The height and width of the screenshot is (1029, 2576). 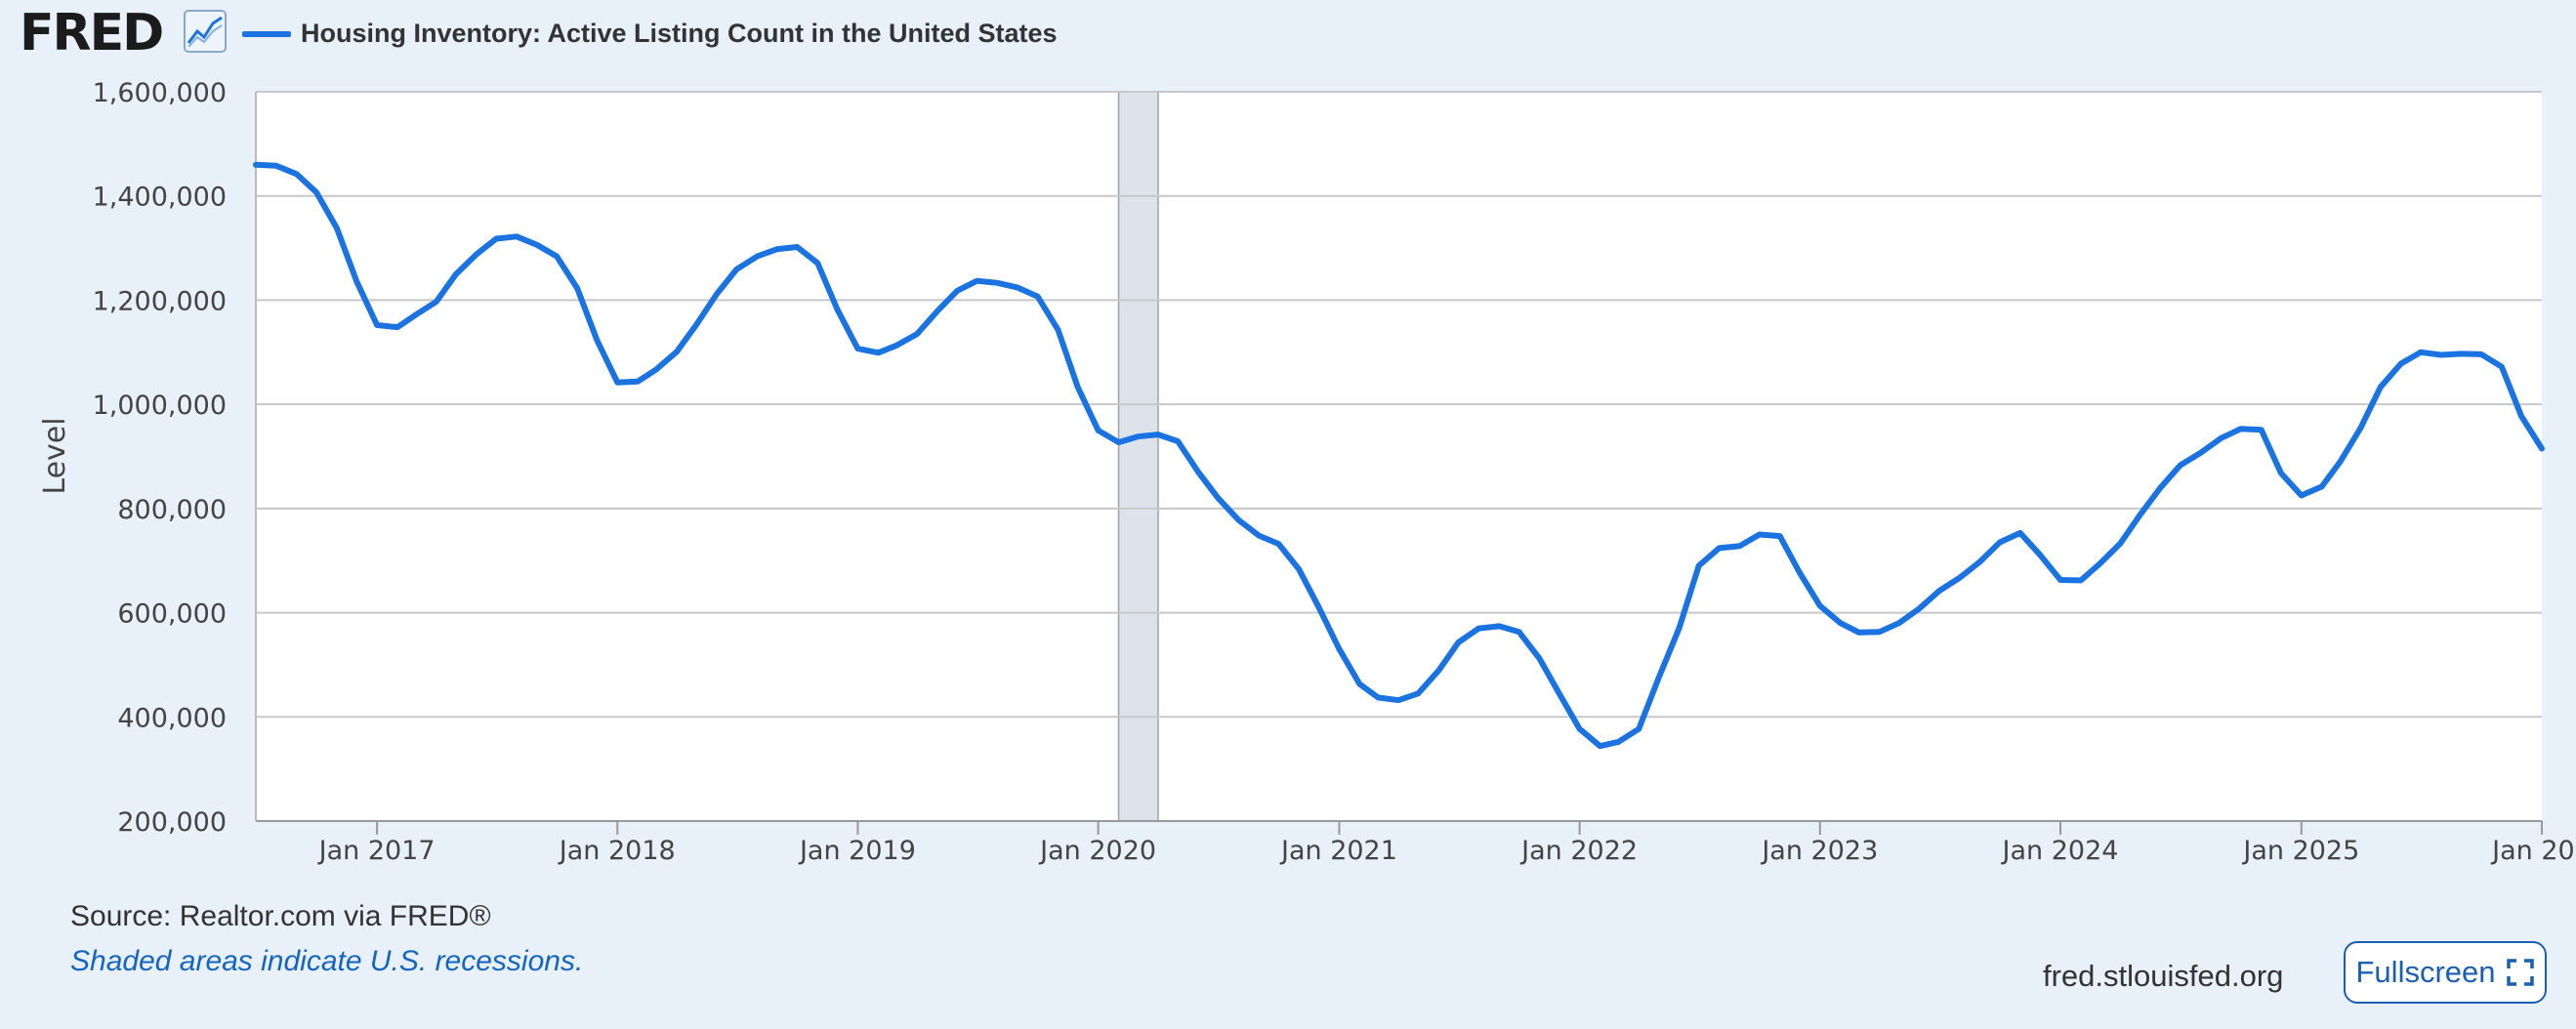 What do you see at coordinates (857, 851) in the screenshot?
I see `x-tick-label: Jan 2019` at bounding box center [857, 851].